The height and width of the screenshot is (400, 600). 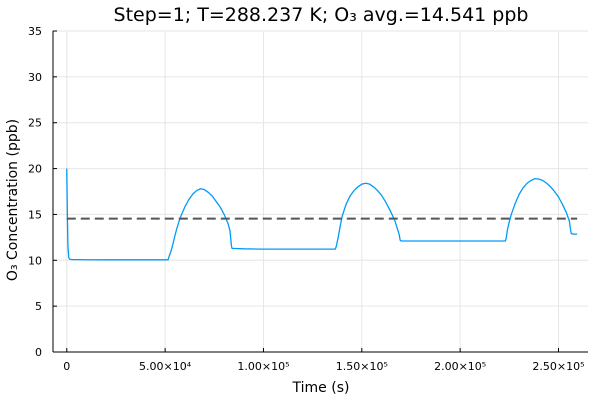 I want to click on x-tick-label: 5.00×10⁴, so click(x=165, y=366).